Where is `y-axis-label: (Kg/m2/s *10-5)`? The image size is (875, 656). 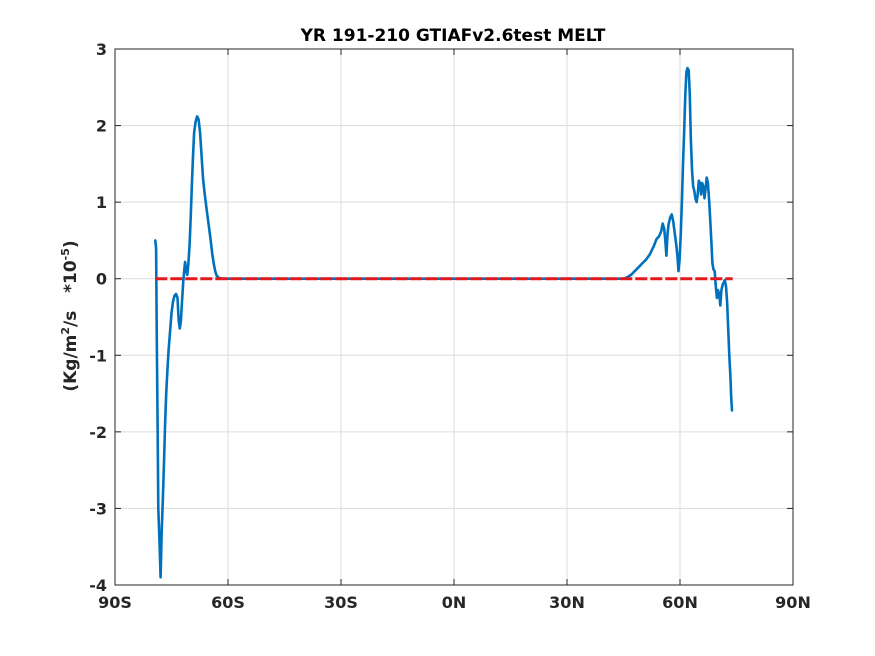
y-axis-label: (Kg/m2/s *10-5) is located at coordinates (70, 315).